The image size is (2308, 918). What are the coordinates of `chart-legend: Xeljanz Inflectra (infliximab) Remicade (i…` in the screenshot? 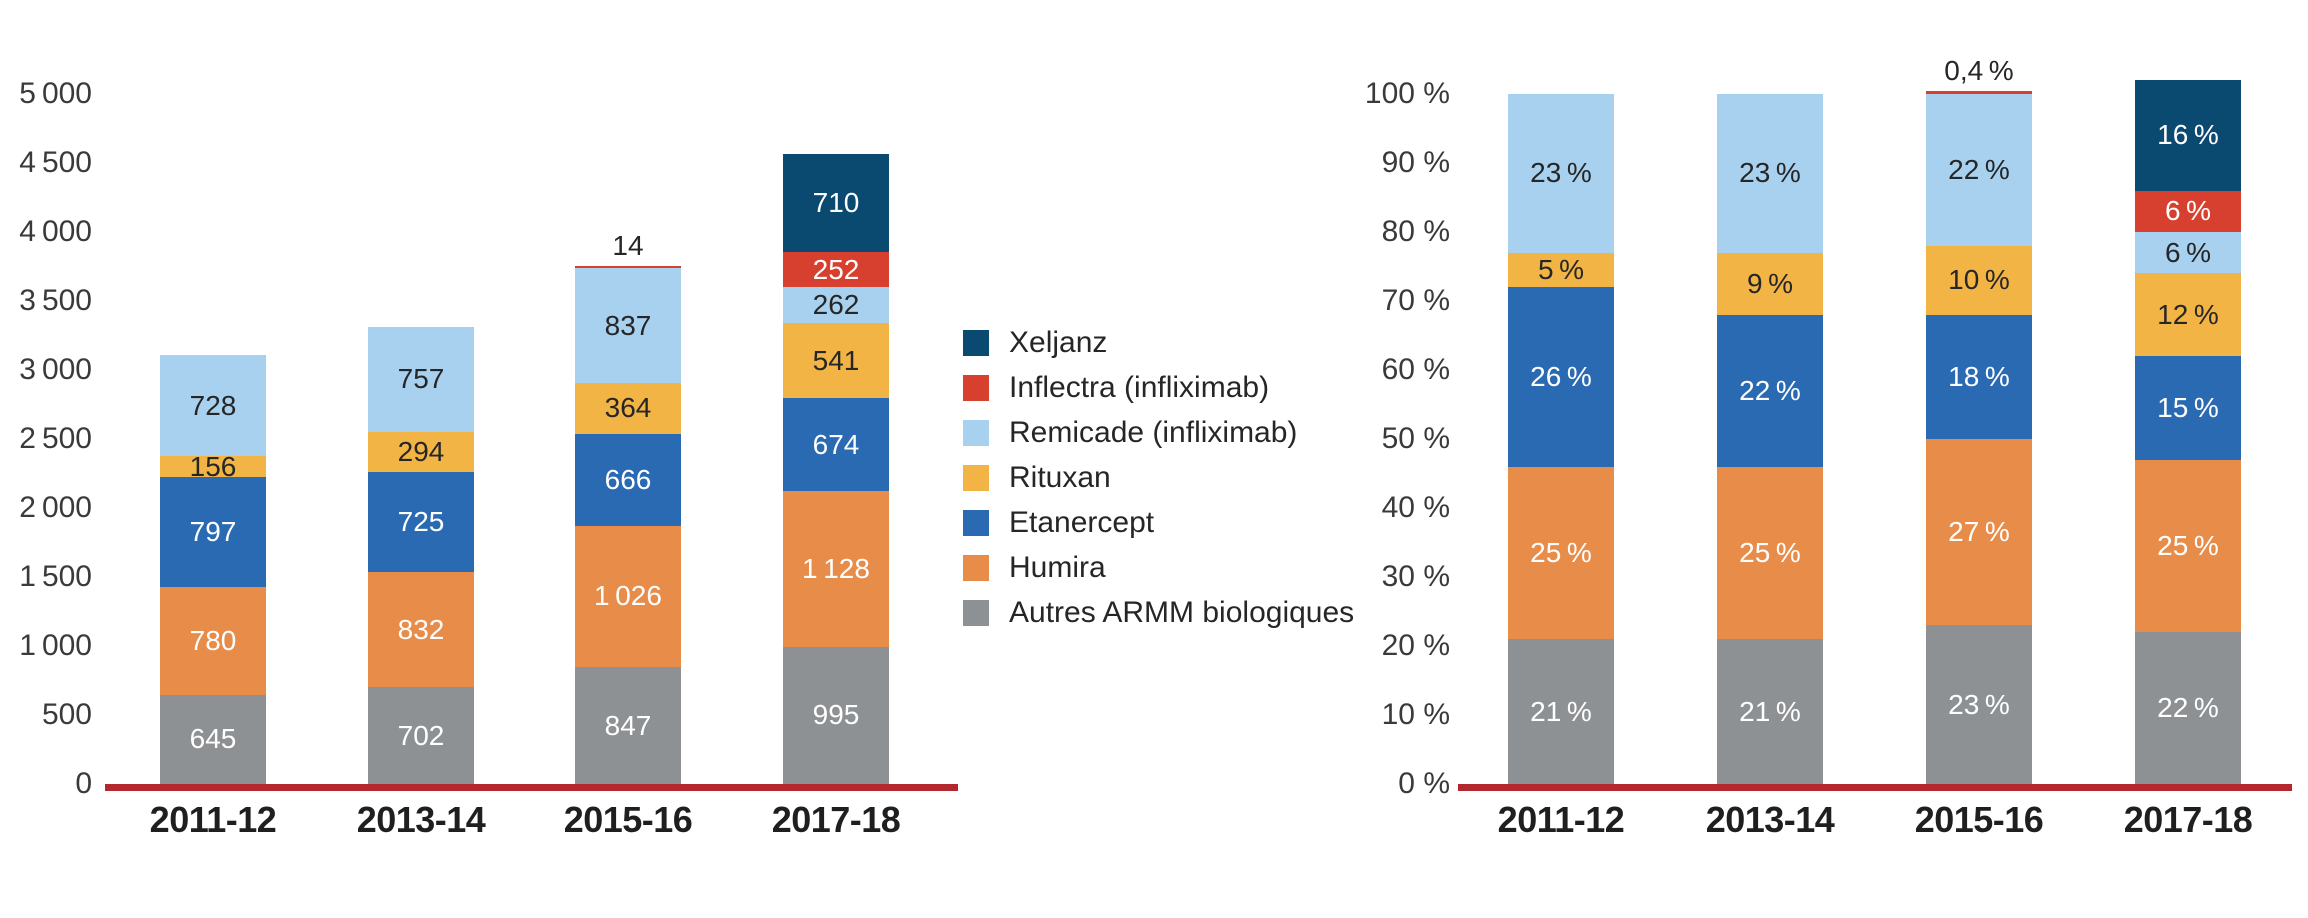 It's located at (1158, 477).